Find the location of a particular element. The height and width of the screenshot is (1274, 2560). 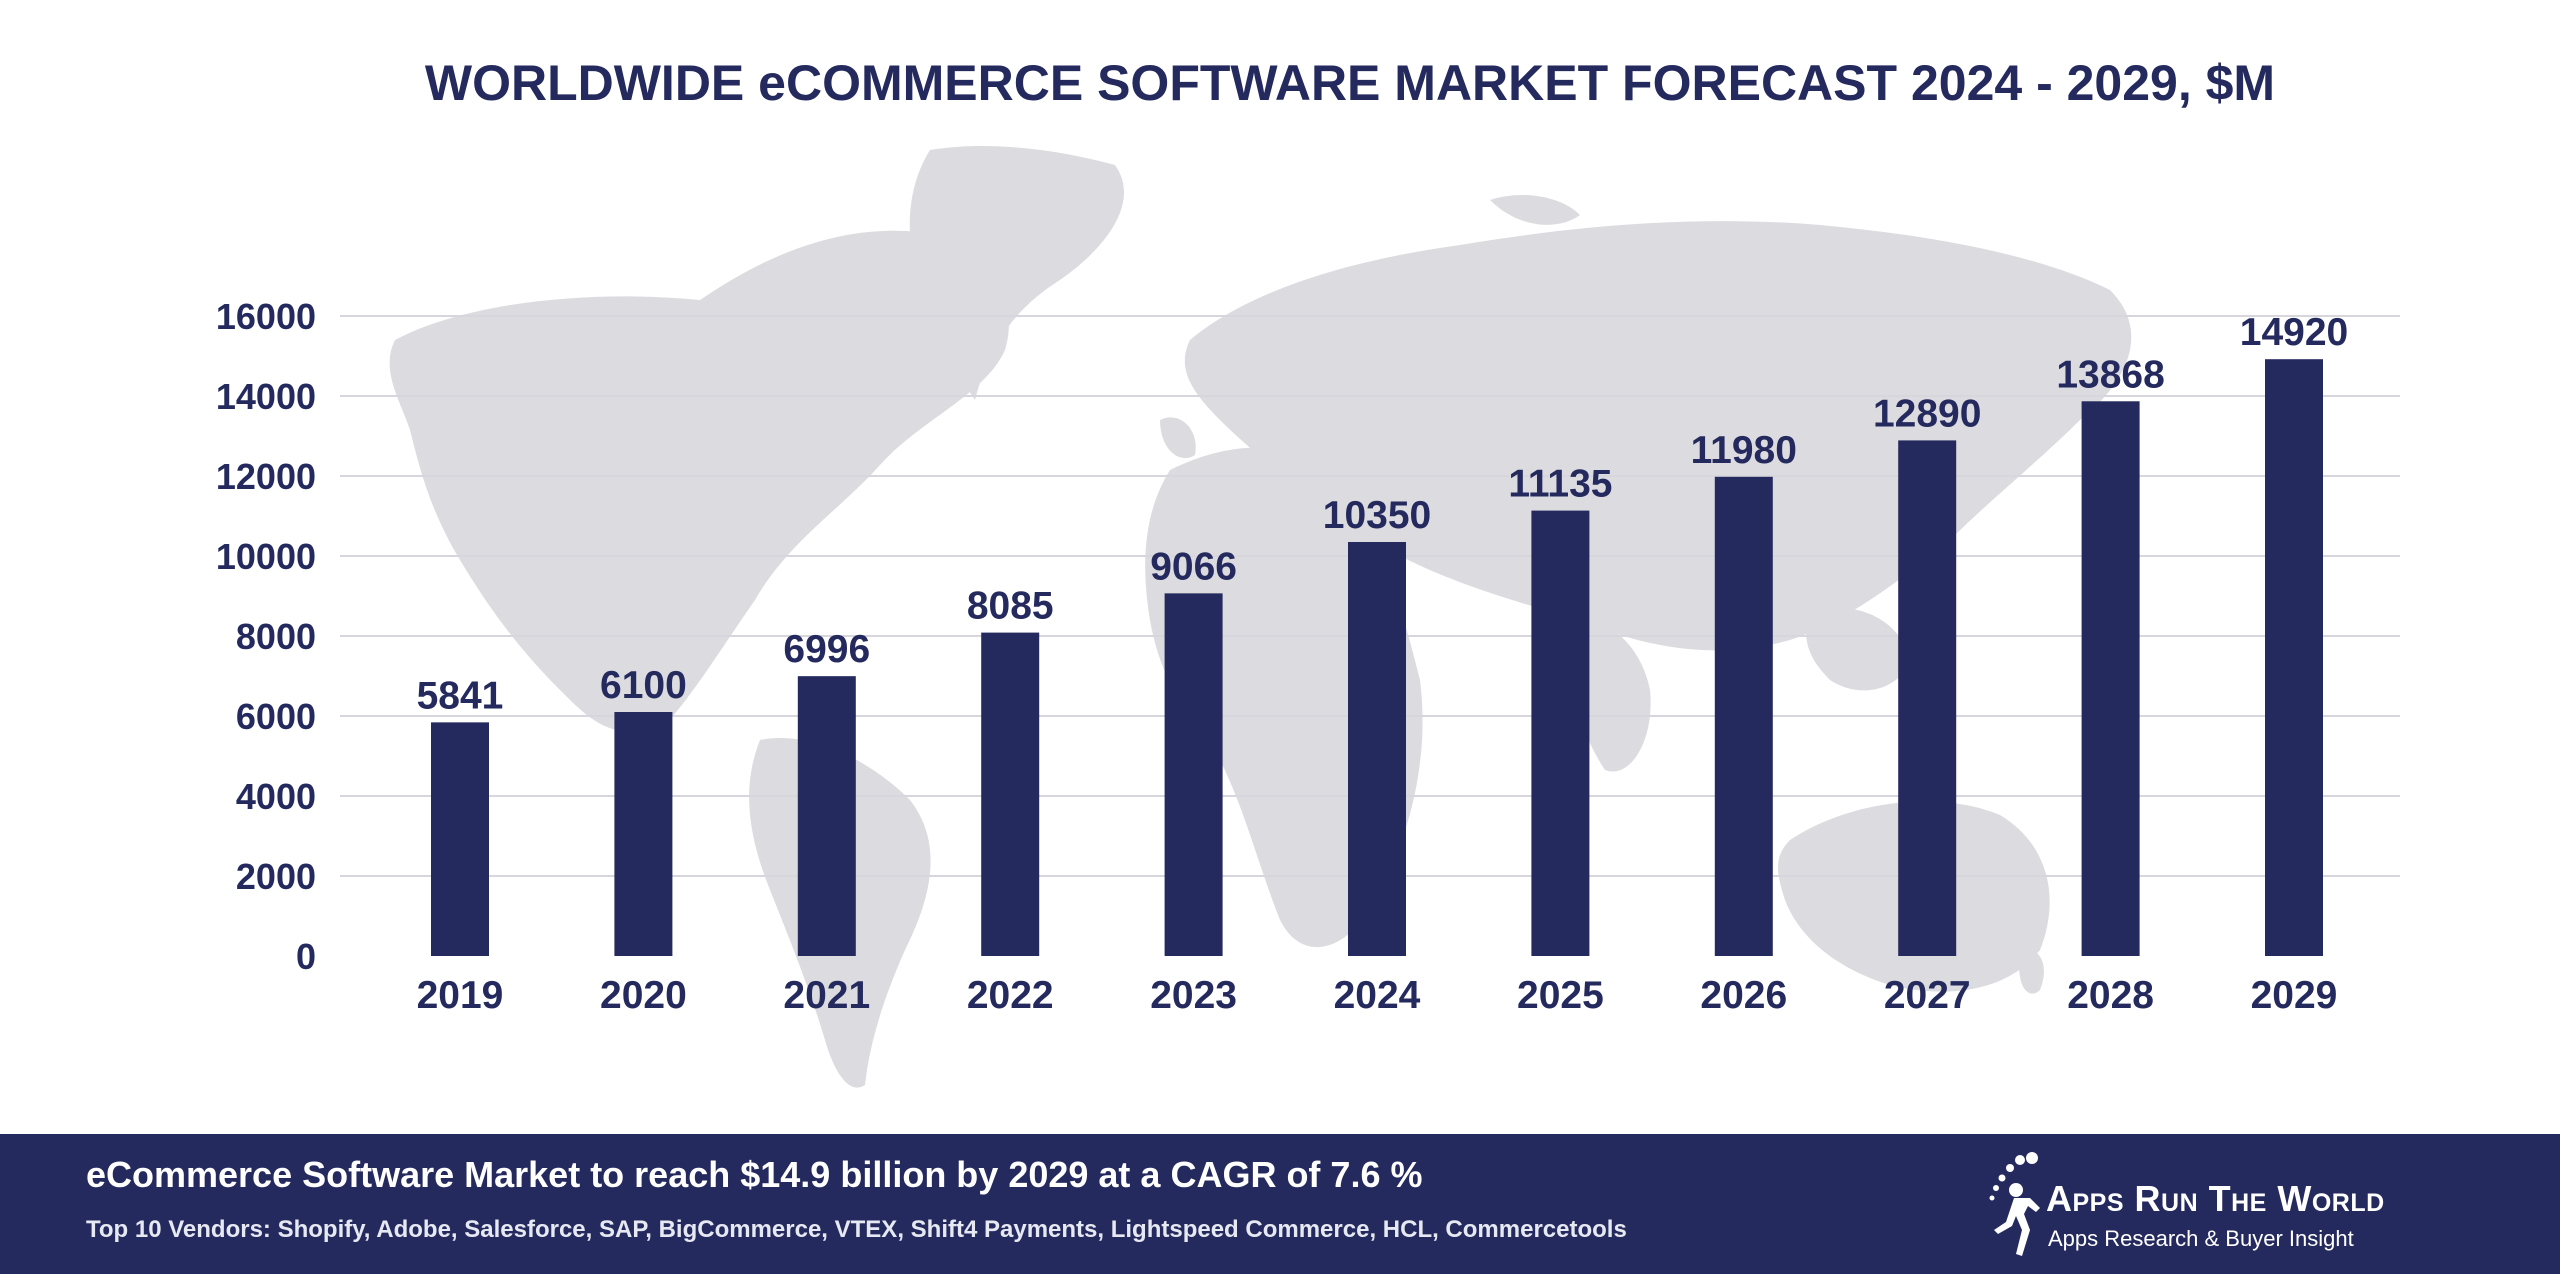

x-tick-label: 2024 is located at coordinates (1377, 995).